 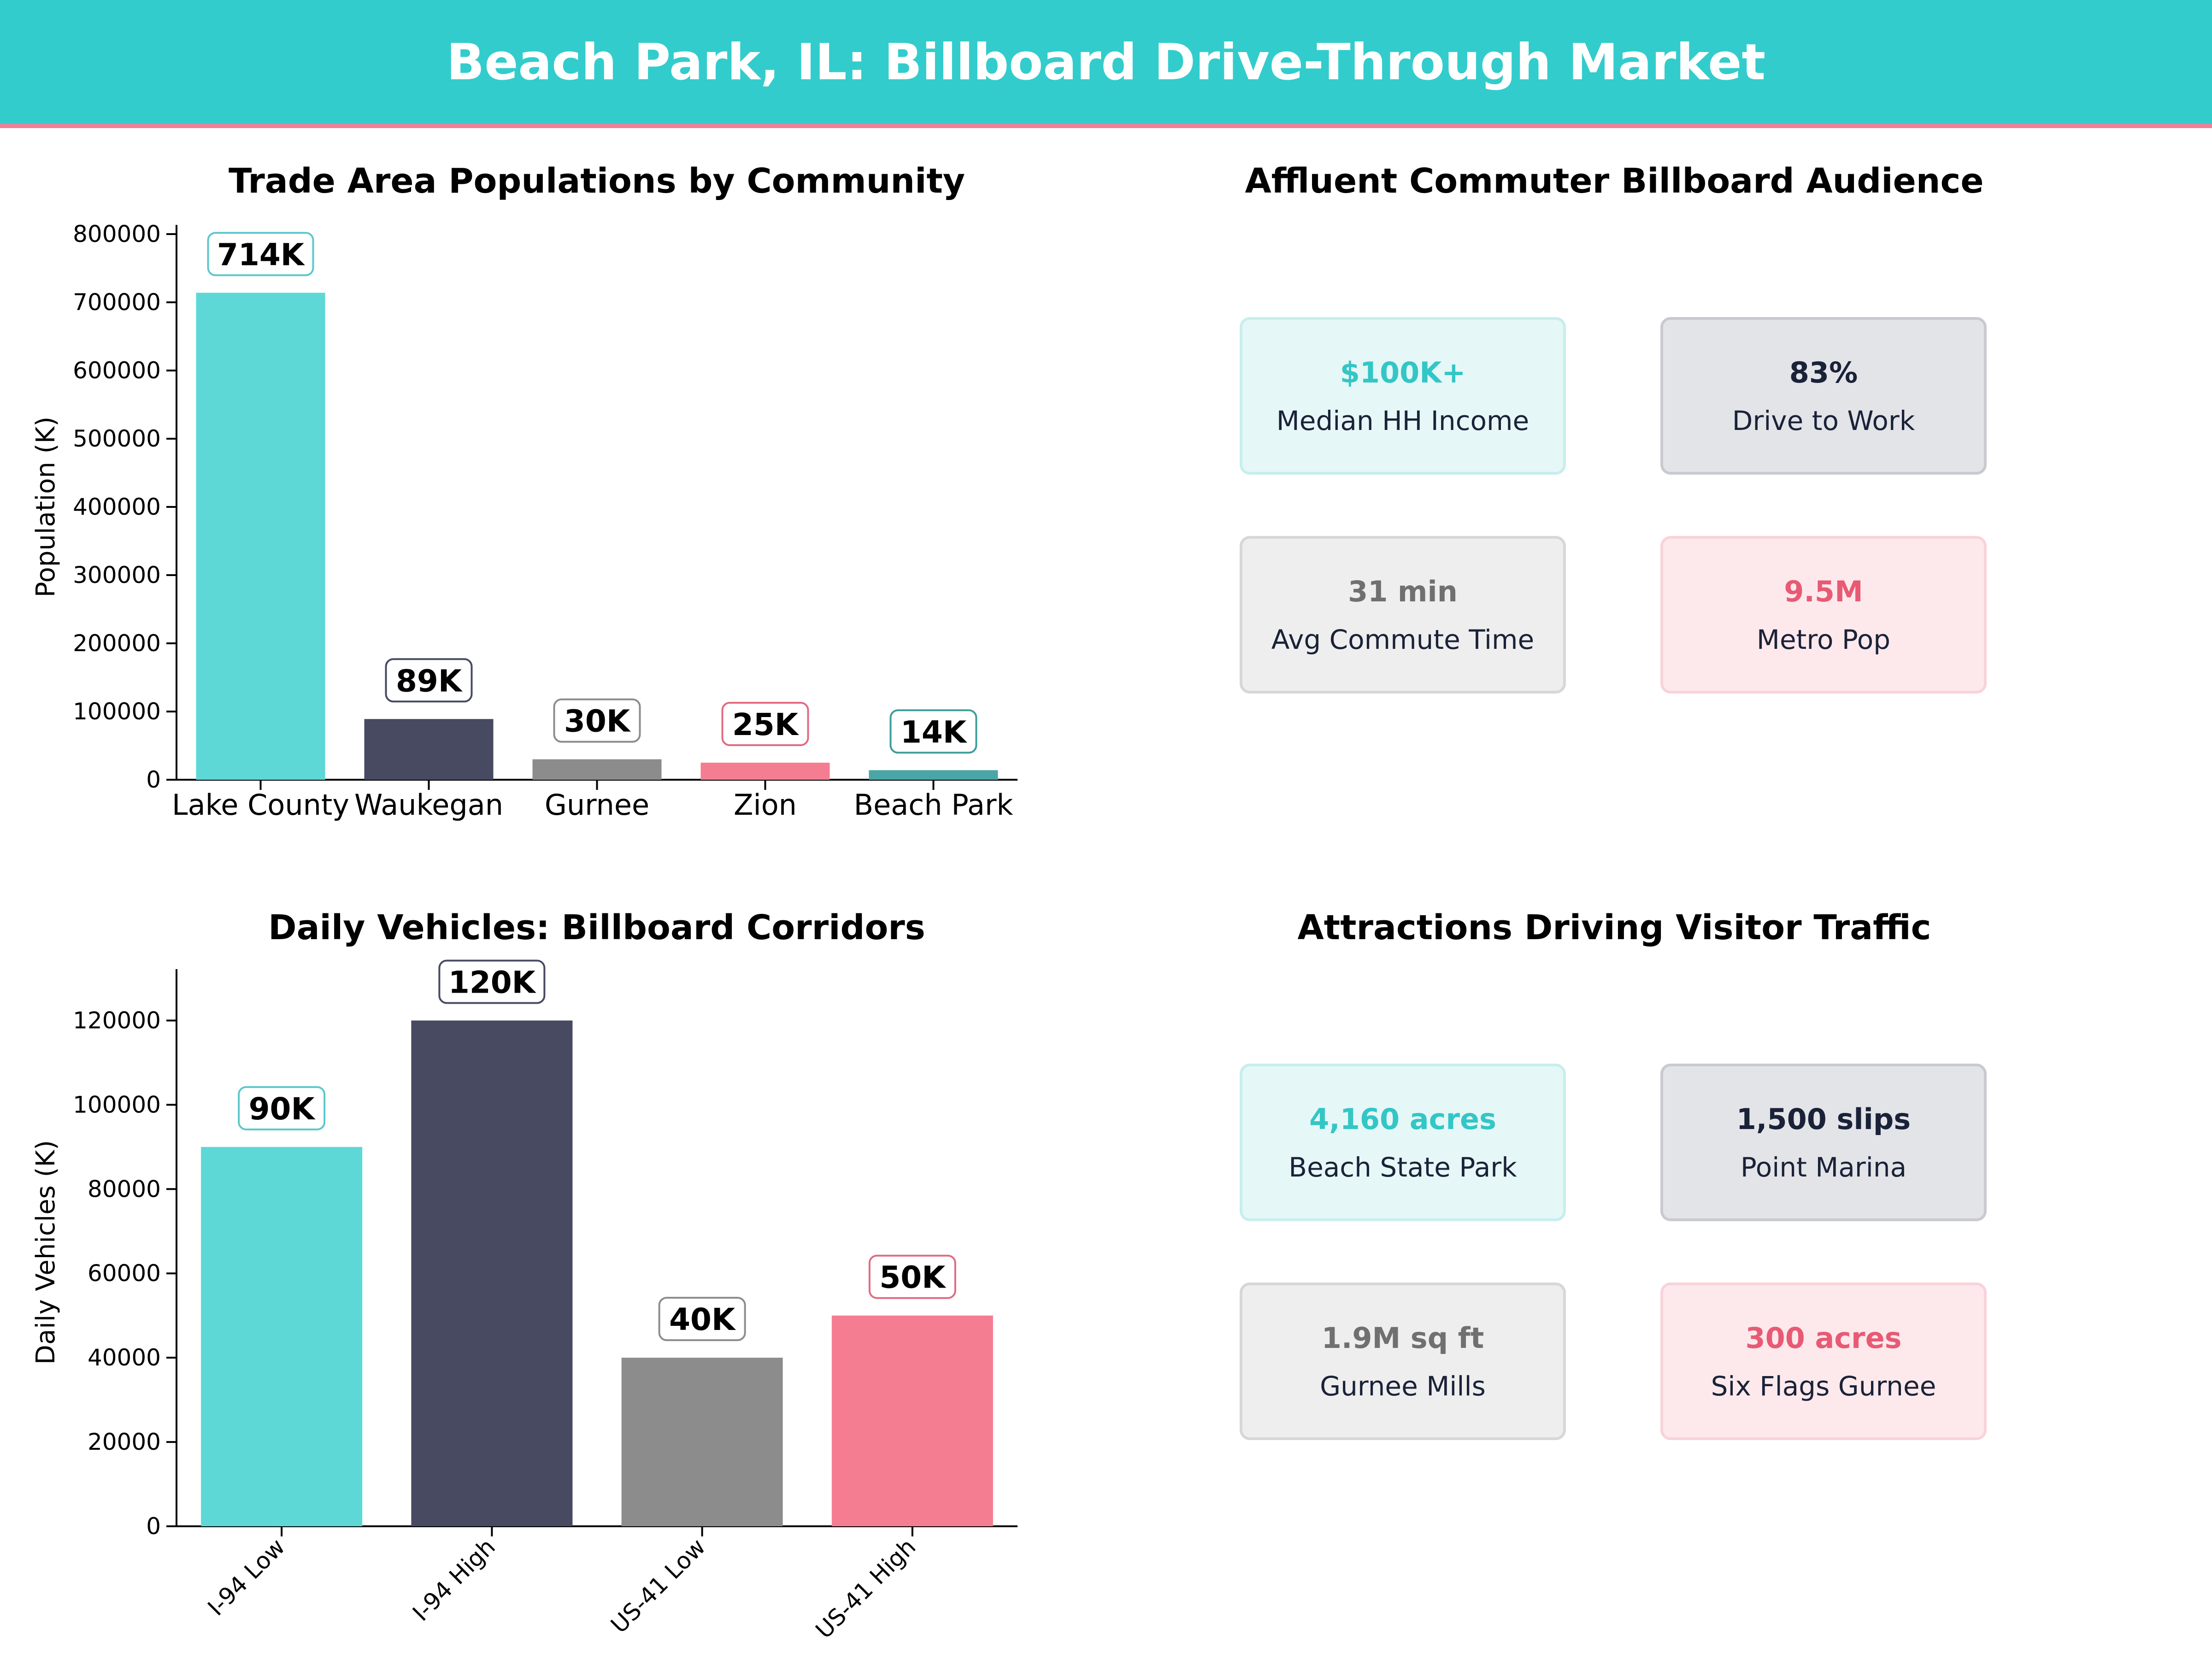 I want to click on vehicles-y-tick-label: 40000, so click(x=124, y=1357).